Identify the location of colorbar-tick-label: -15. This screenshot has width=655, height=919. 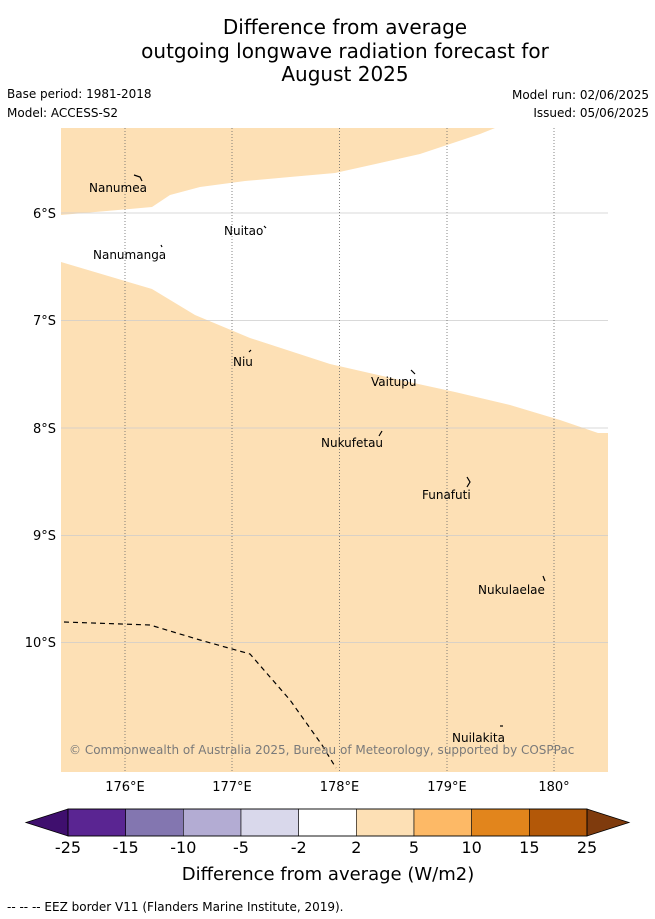
(126, 847).